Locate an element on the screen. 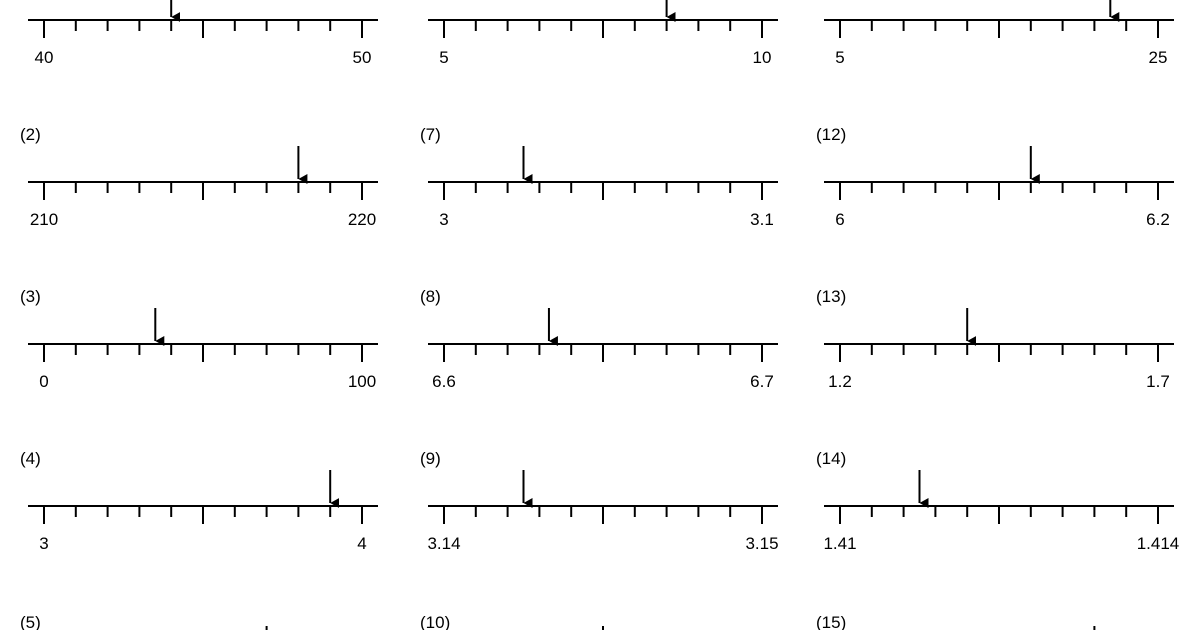  number-line-problem: (4) 3 4 is located at coordinates (199, 501).